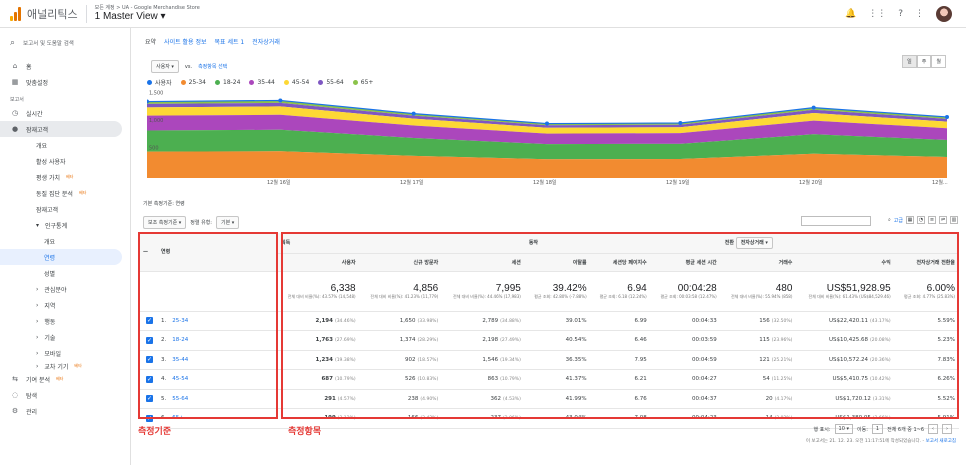 The height and width of the screenshot is (465, 966). I want to click on pie-view-icon: ◔, so click(921, 220).